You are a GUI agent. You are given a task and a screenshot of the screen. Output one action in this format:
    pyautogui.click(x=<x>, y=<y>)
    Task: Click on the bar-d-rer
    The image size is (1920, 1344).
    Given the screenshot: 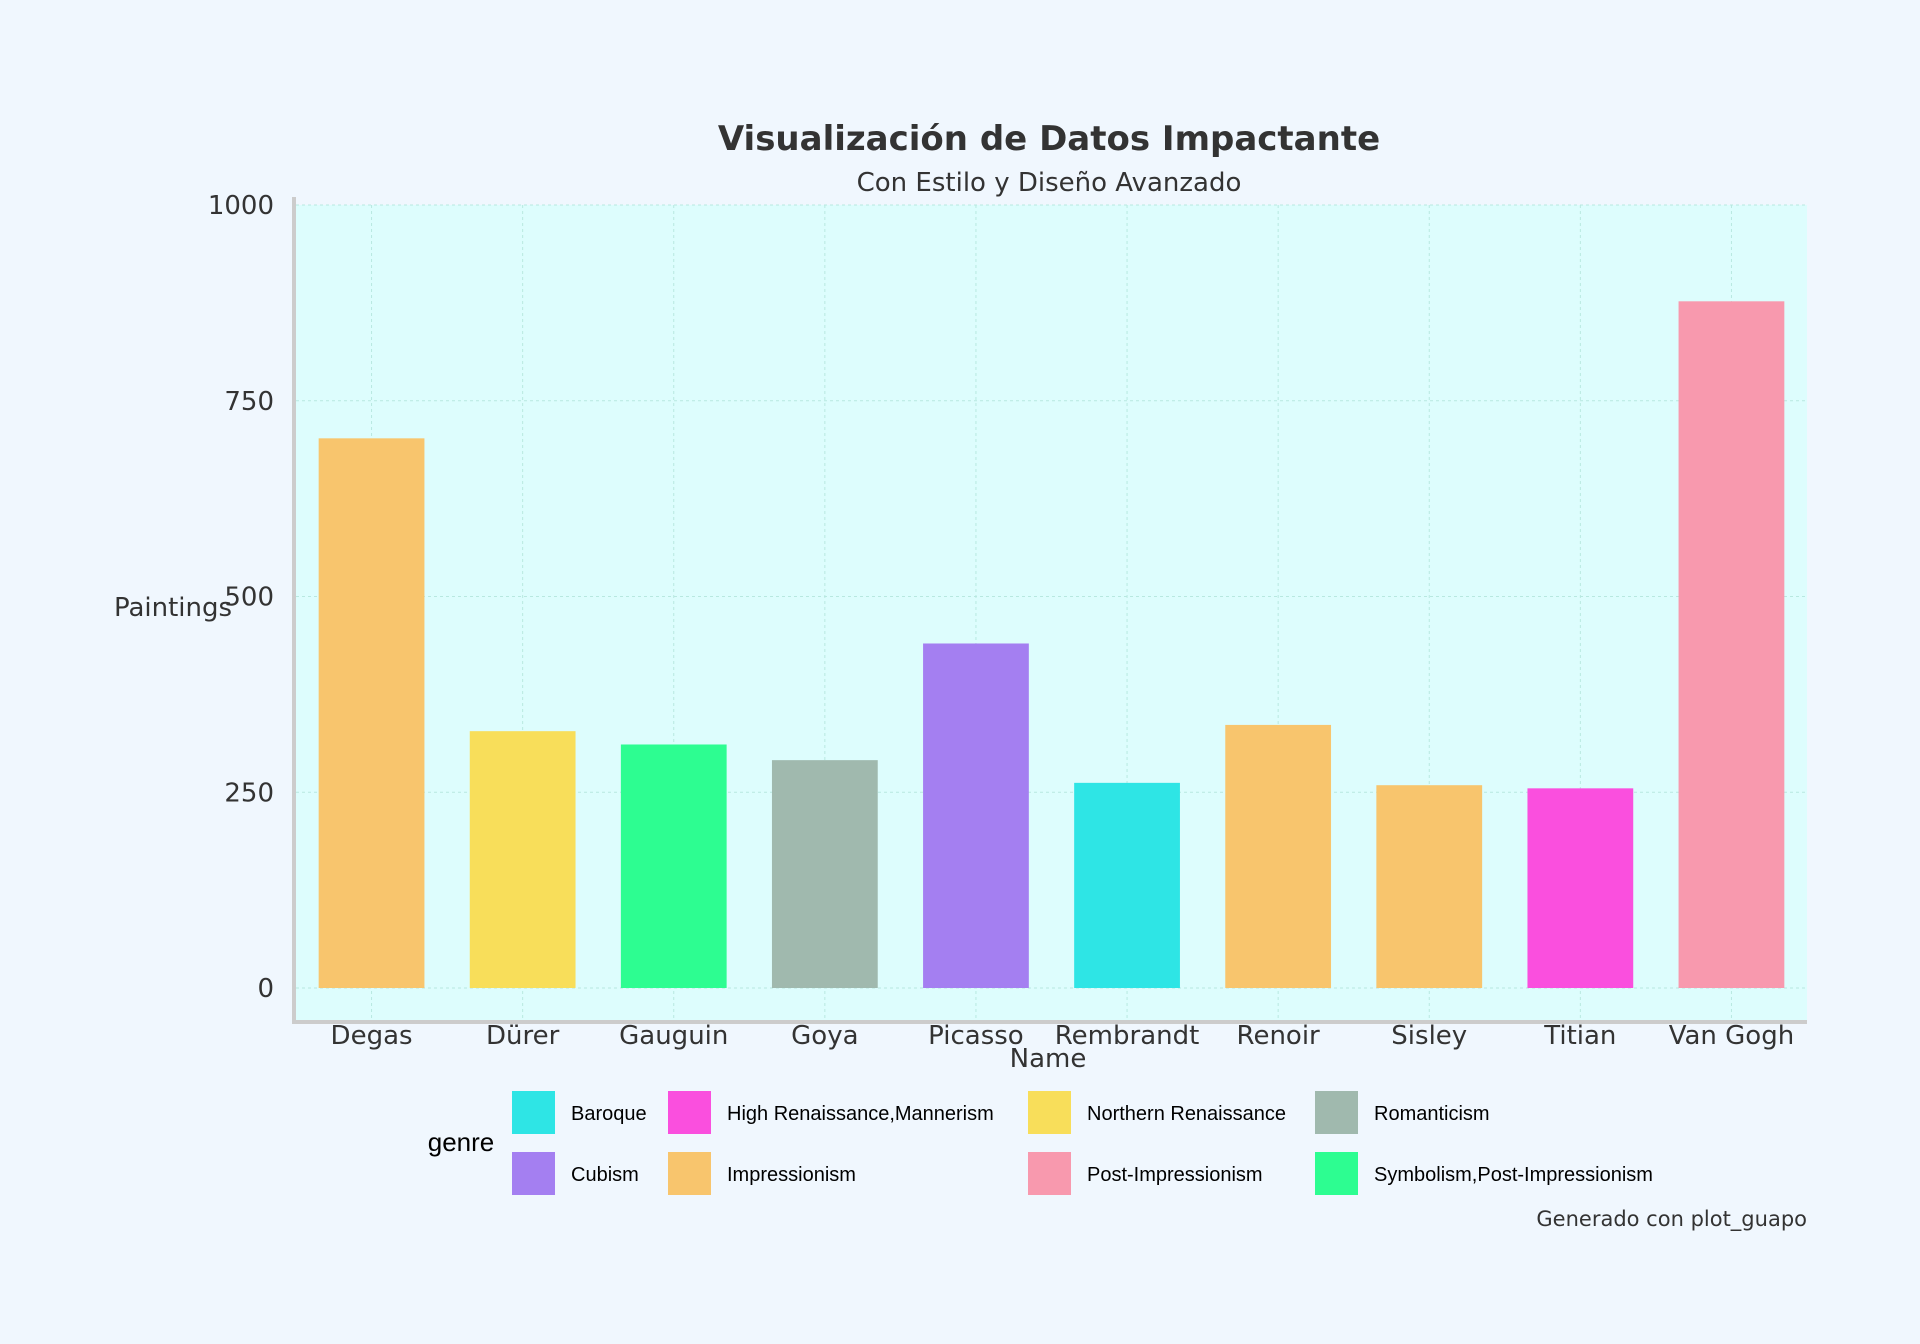 What is the action you would take?
    pyautogui.click(x=522, y=859)
    